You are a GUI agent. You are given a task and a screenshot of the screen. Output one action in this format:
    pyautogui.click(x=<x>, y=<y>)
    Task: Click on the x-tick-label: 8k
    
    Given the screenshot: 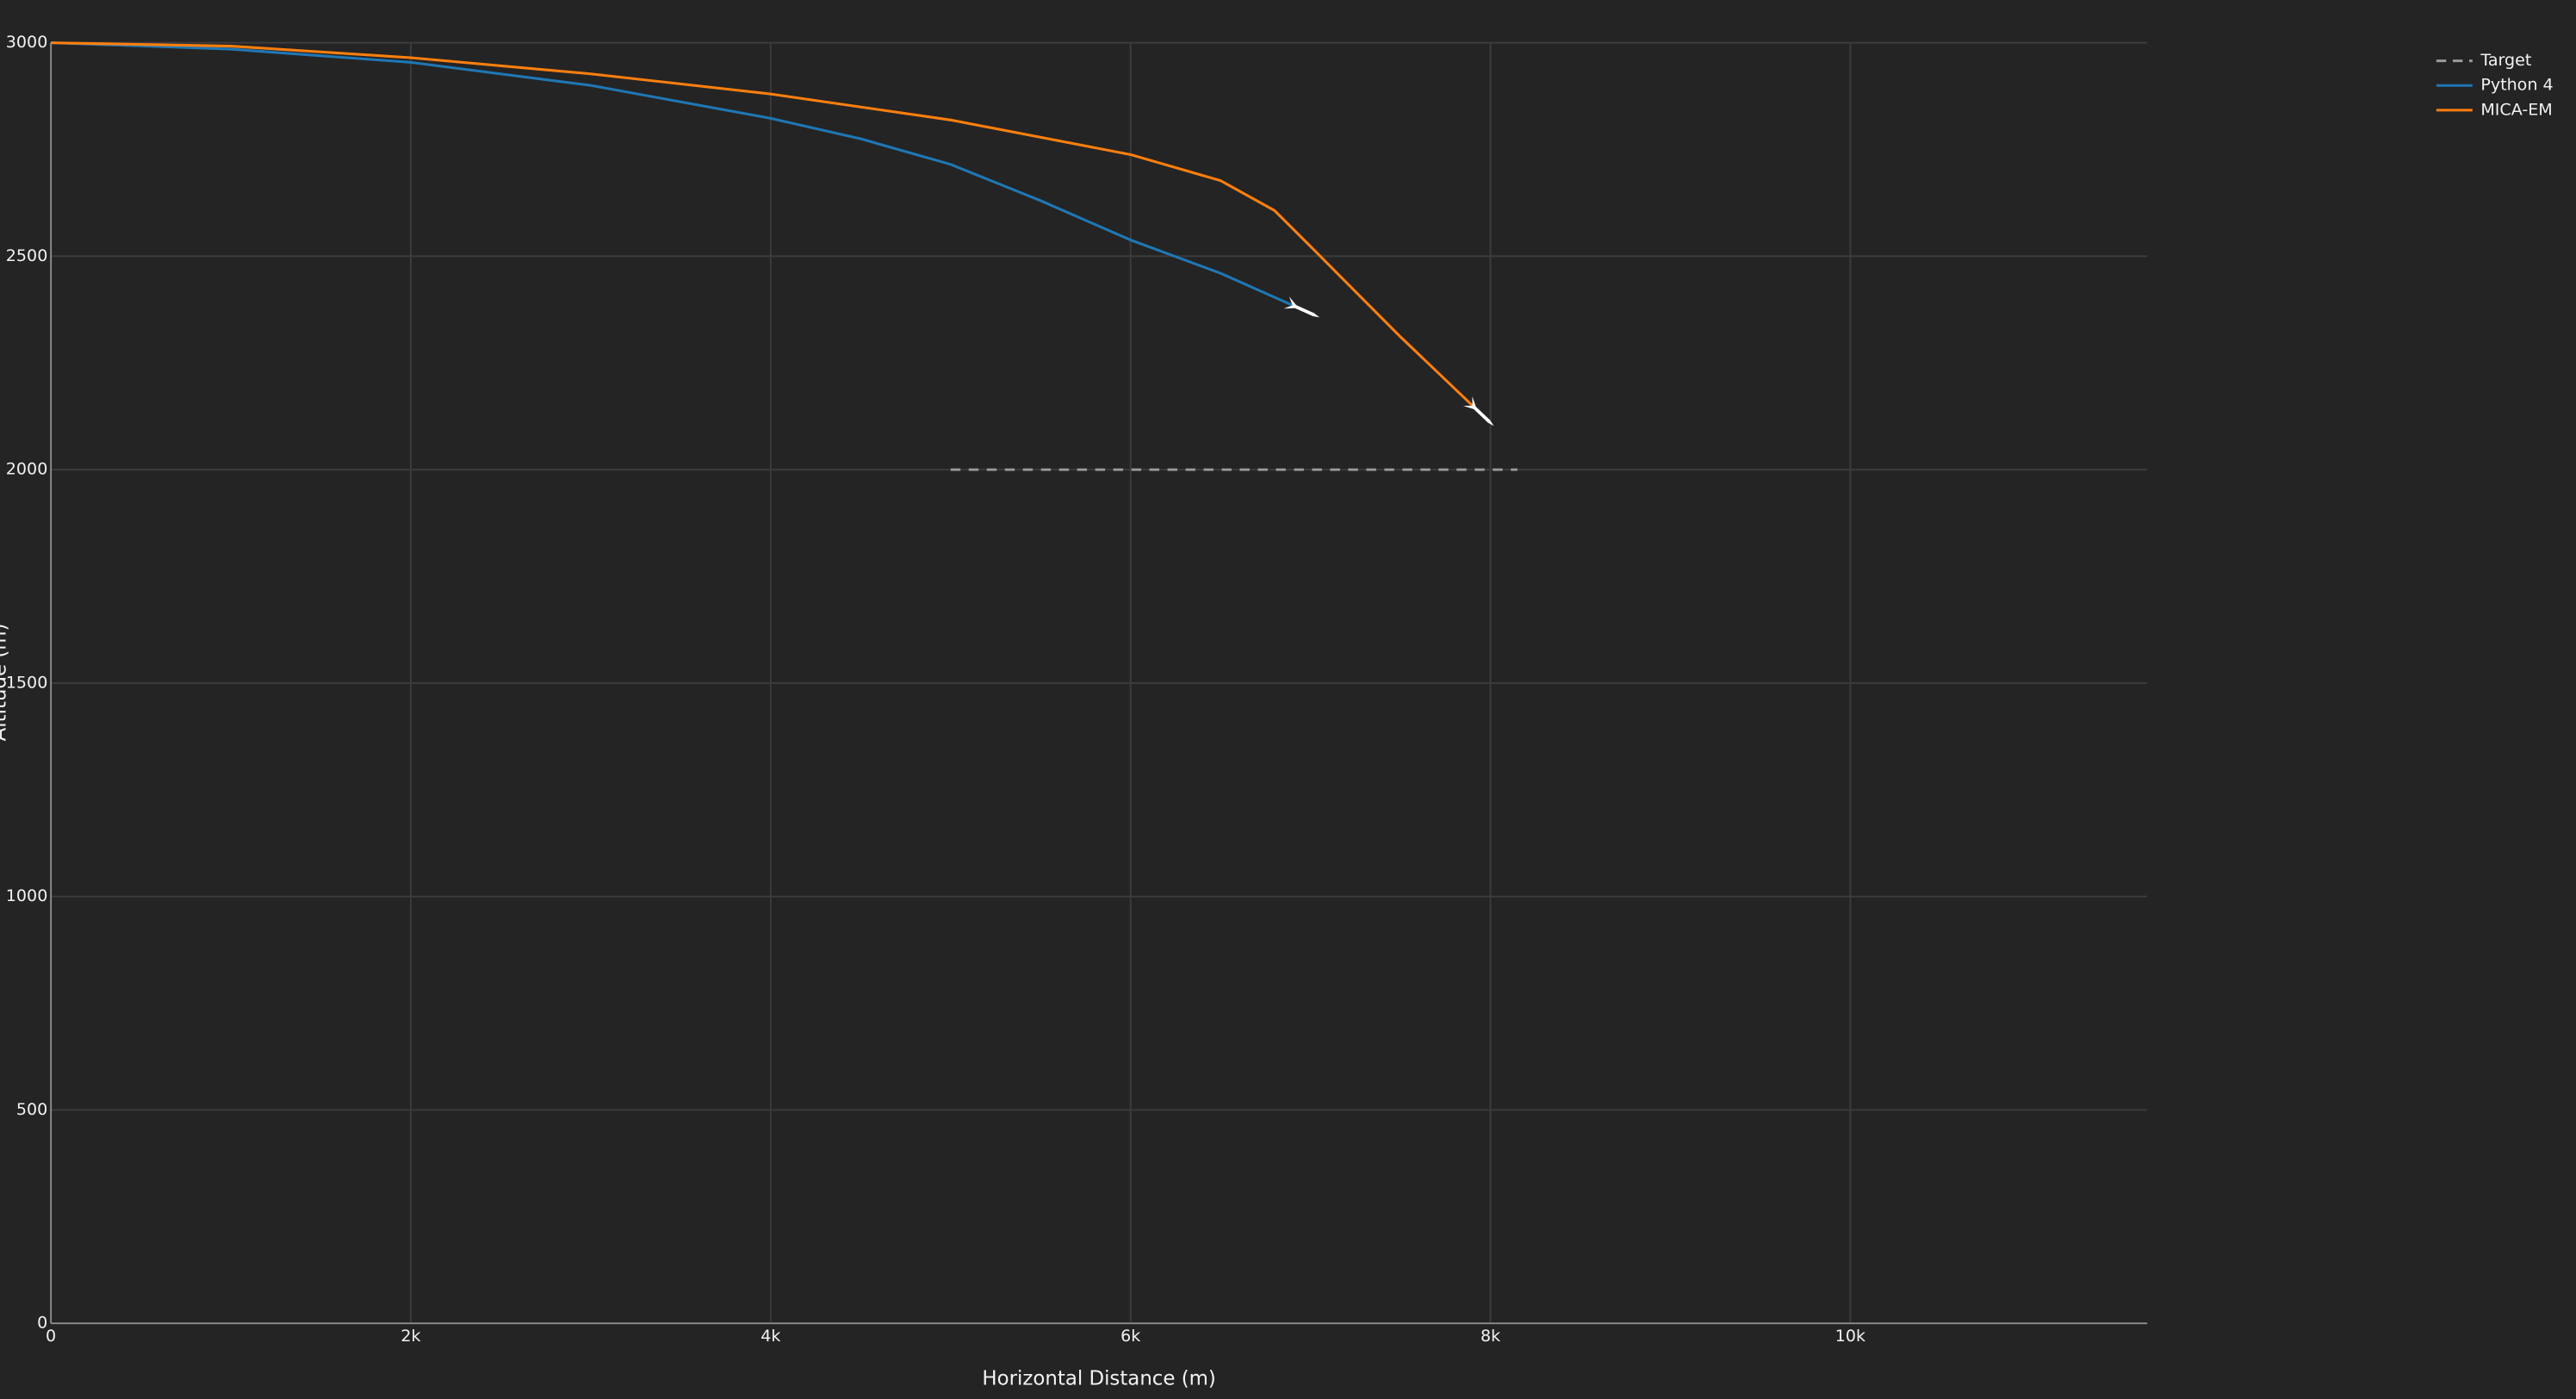 What is the action you would take?
    pyautogui.click(x=1490, y=1336)
    